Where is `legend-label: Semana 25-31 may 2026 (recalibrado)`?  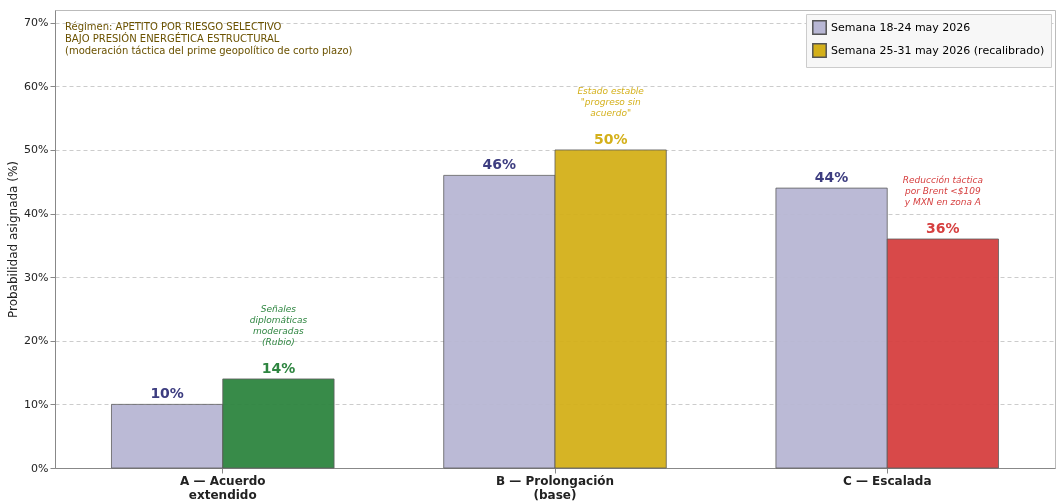 legend-label: Semana 25-31 may 2026 (recalibrado) is located at coordinates (938, 50).